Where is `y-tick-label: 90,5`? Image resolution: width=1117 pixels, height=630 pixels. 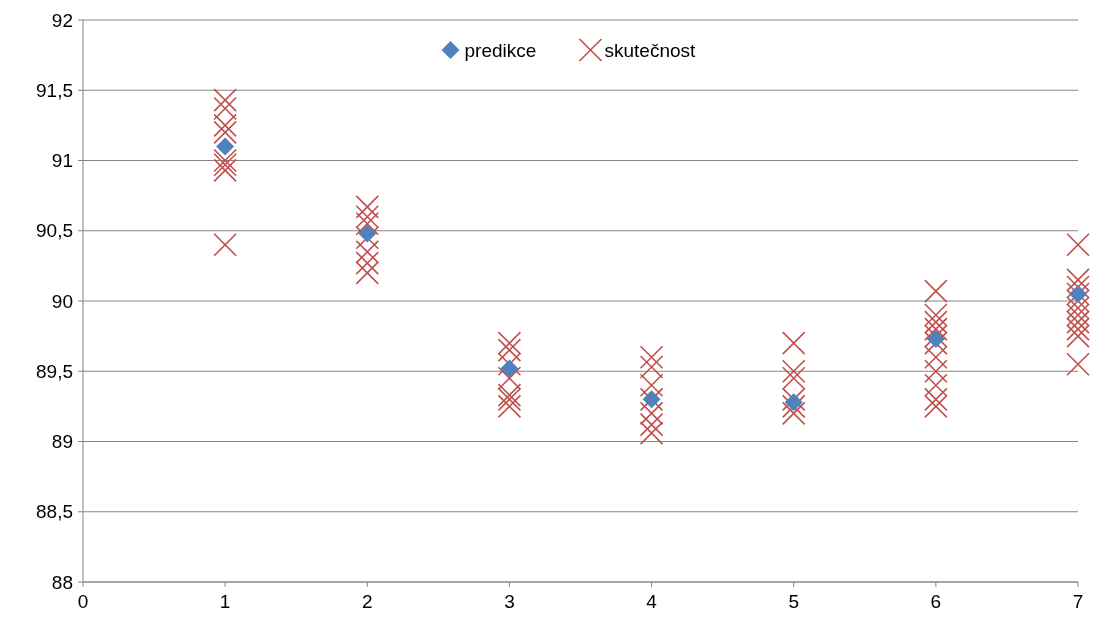 y-tick-label: 90,5 is located at coordinates (54, 231).